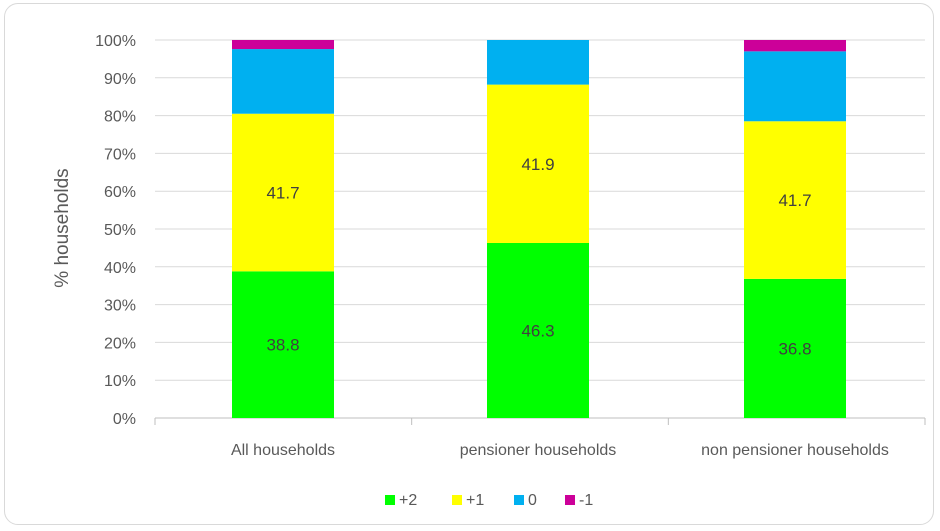  I want to click on y-tick-label: 30%, so click(120, 306).